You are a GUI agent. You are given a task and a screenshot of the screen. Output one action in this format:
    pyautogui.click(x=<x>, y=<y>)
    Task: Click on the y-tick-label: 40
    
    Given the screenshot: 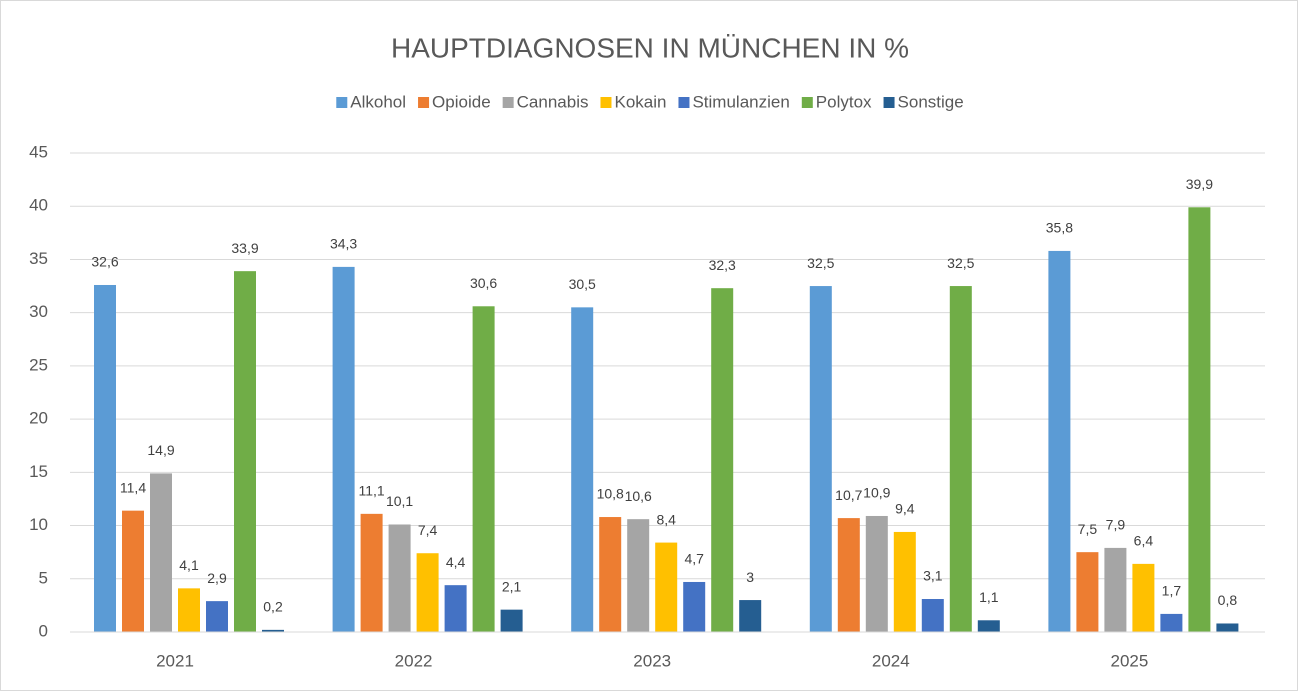 What is the action you would take?
    pyautogui.click(x=38, y=205)
    